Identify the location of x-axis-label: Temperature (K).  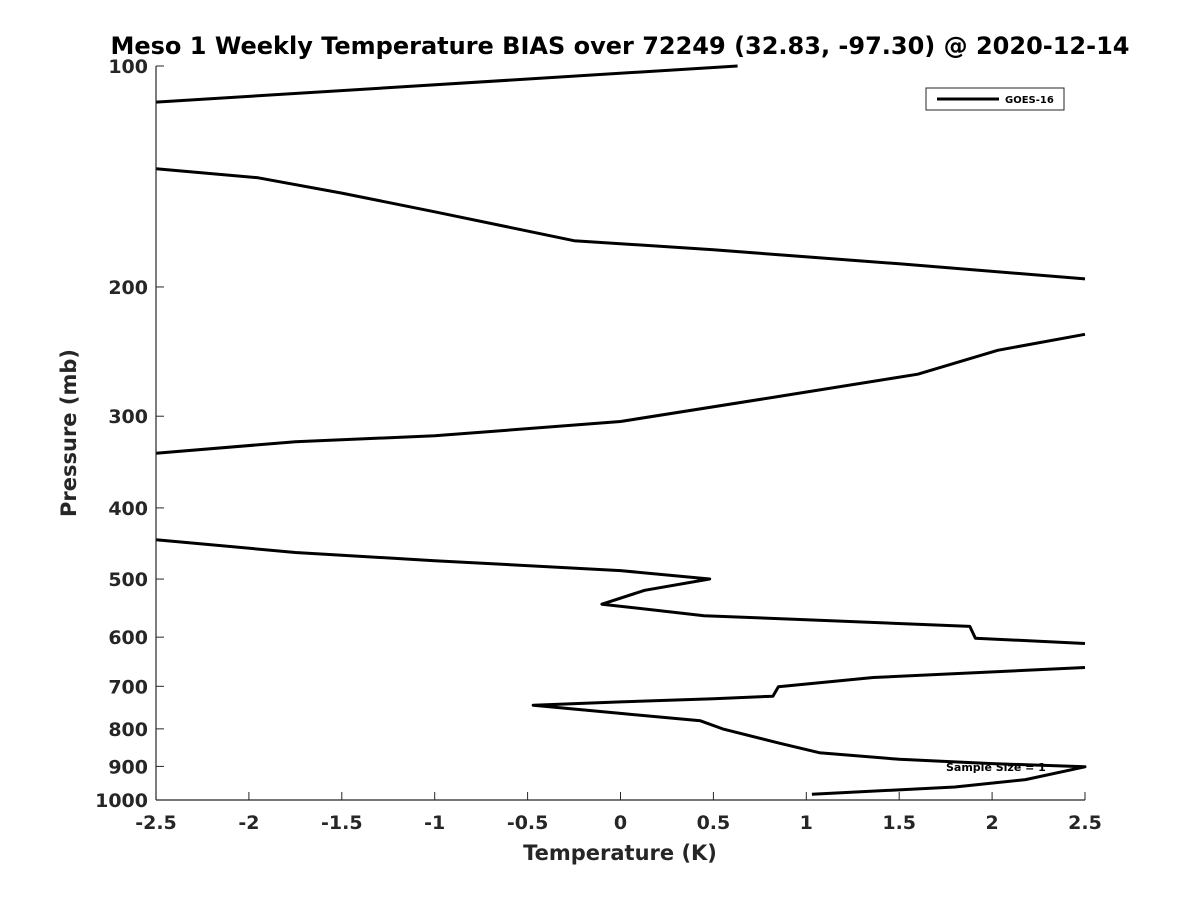
(620, 853).